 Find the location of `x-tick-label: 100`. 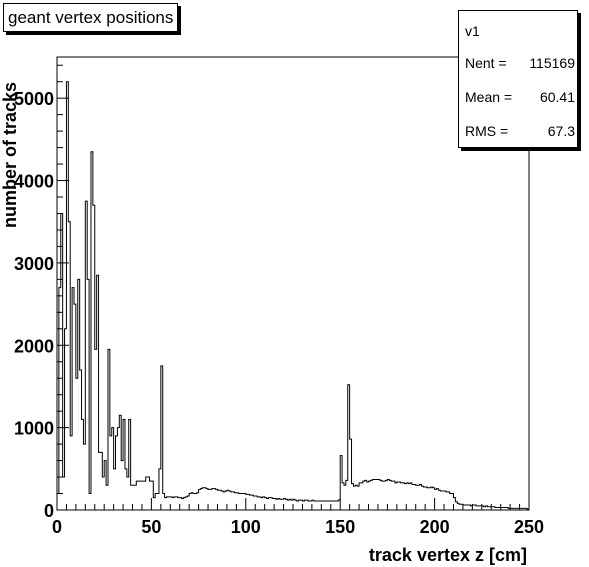

x-tick-label: 100 is located at coordinates (246, 527).